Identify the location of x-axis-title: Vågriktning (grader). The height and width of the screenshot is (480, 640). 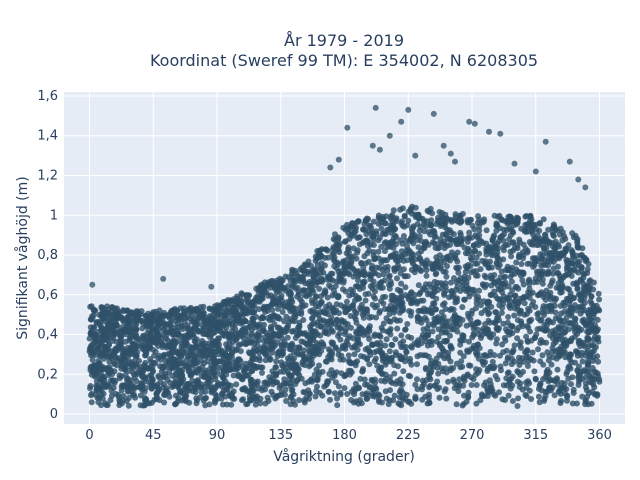
(344, 456).